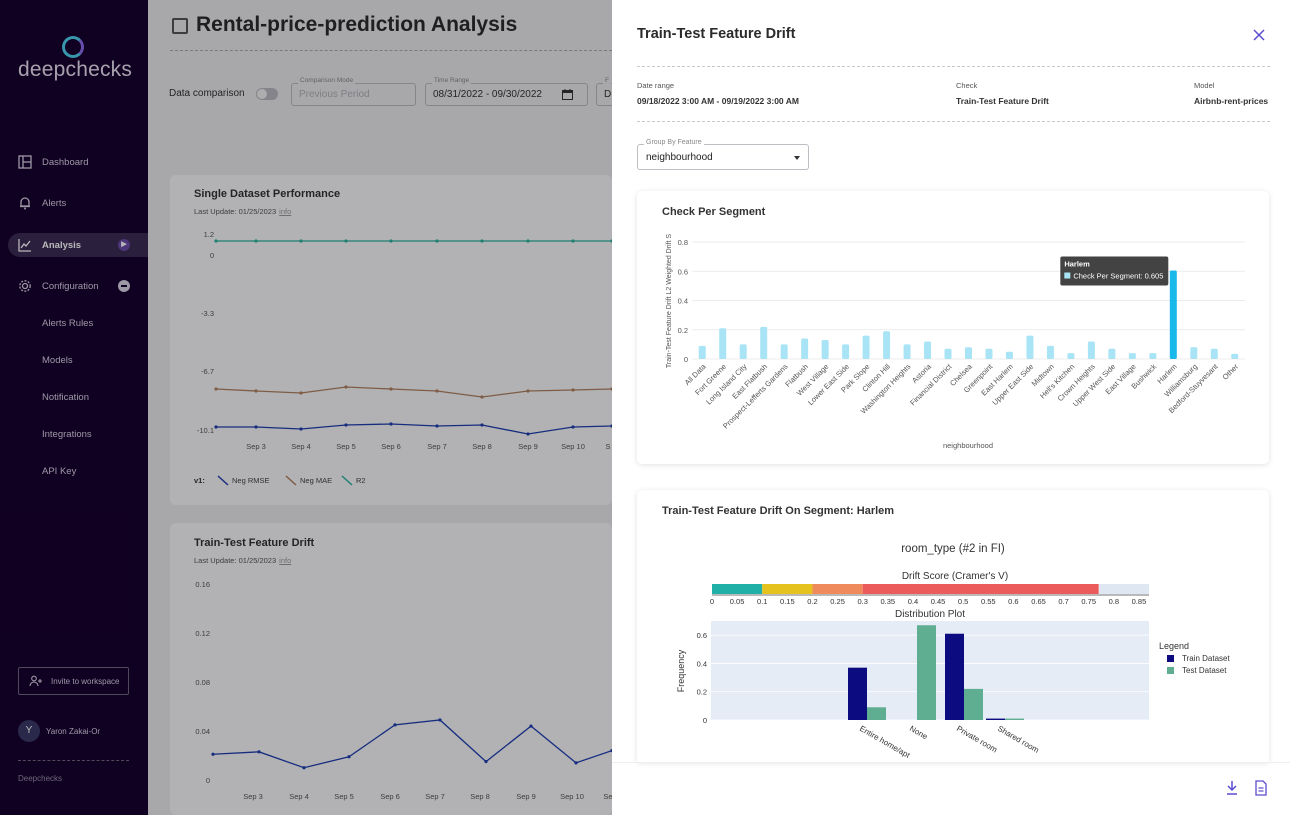  Describe the element at coordinates (1174, 646) in the screenshot. I see `legend-title: Legend` at that location.